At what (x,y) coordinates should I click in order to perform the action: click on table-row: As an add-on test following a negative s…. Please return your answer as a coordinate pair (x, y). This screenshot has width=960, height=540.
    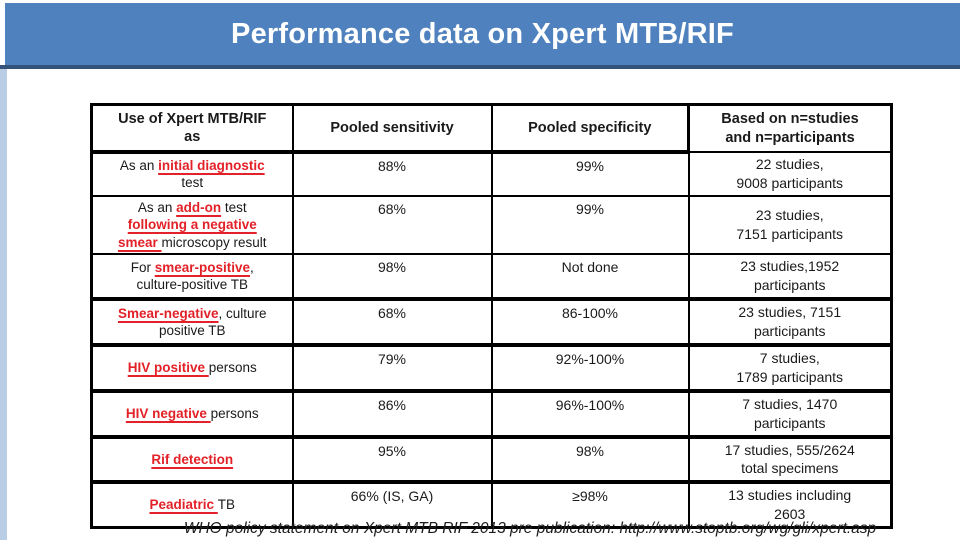
    Looking at the image, I should click on (491, 225).